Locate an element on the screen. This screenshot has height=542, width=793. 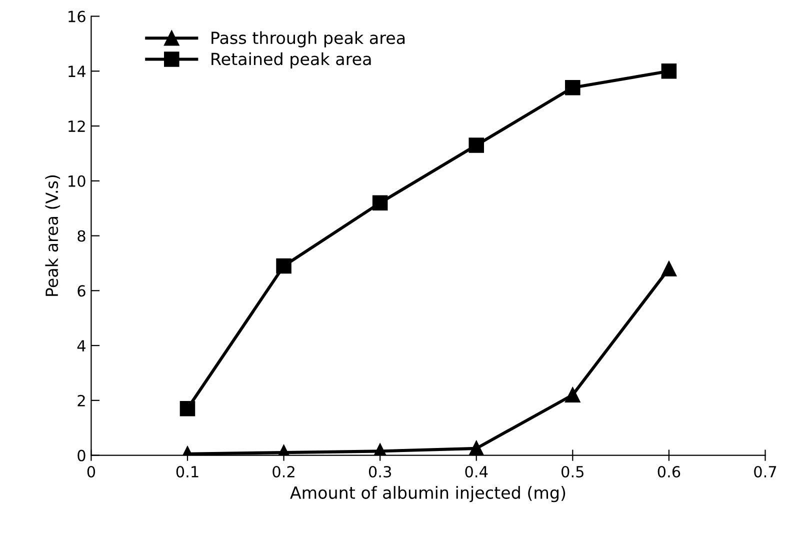
x-axis-title: Amount of albumin injected (mg) is located at coordinates (428, 494).